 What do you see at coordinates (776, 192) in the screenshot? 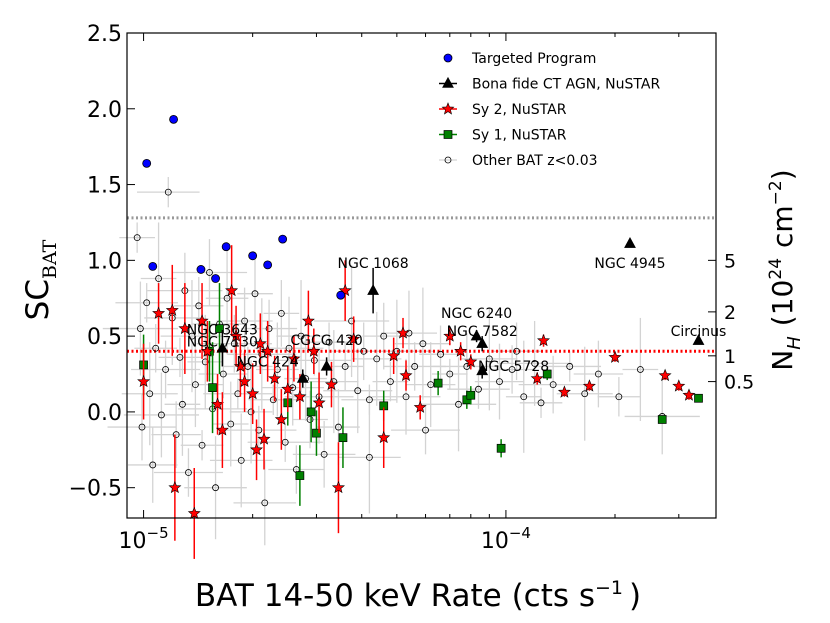
I see `nh-label-unitexp: −2` at bounding box center [776, 192].